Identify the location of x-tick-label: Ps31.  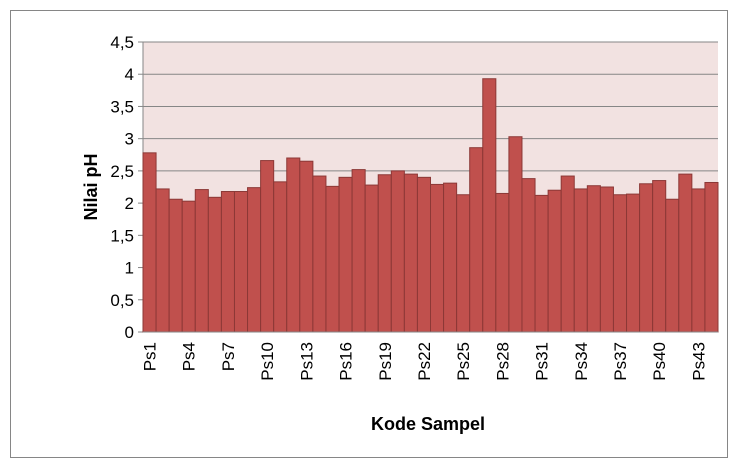
(542, 361).